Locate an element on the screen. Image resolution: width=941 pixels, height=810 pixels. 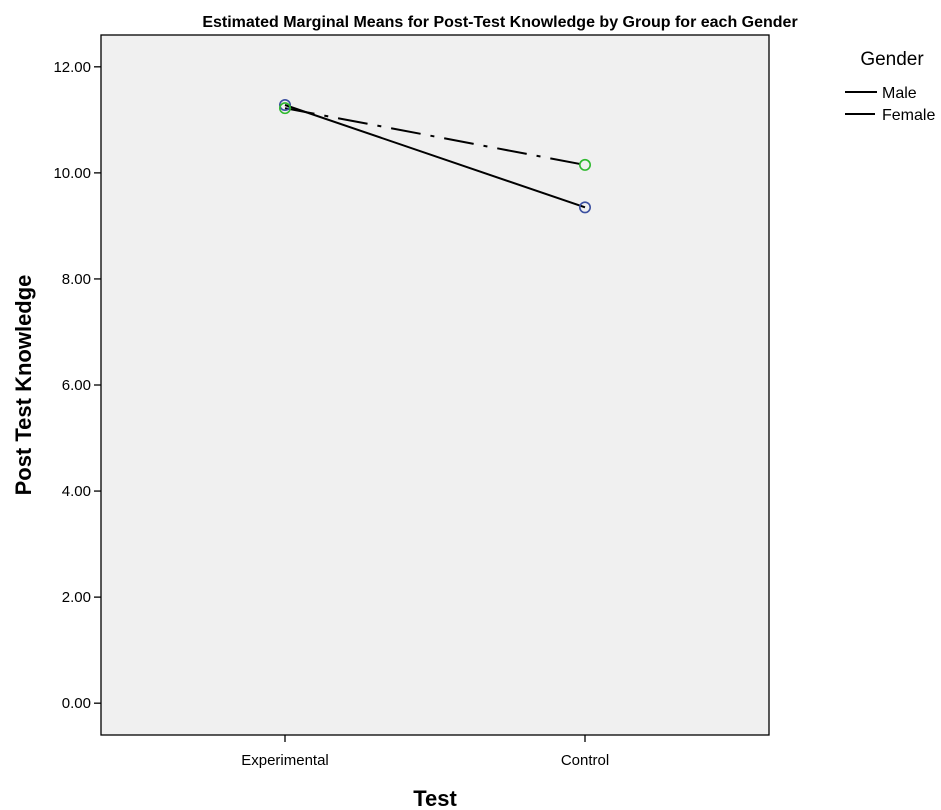
y-tick-label: 4.00 is located at coordinates (76, 491).